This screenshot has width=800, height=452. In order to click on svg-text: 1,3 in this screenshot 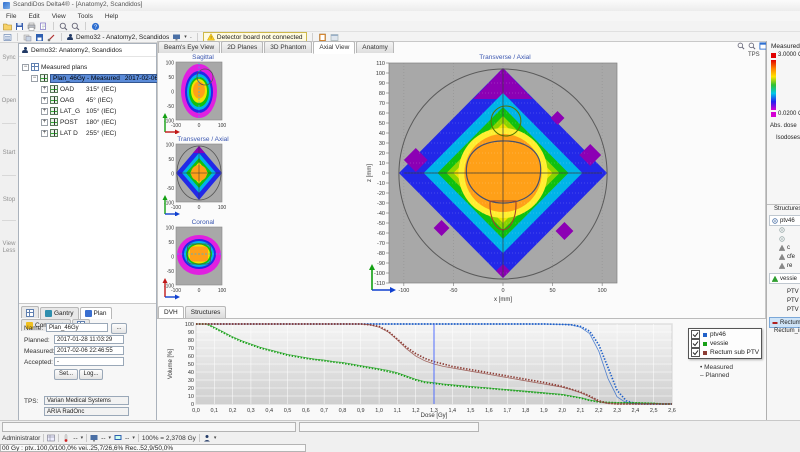, I will do `click(434, 411)`.